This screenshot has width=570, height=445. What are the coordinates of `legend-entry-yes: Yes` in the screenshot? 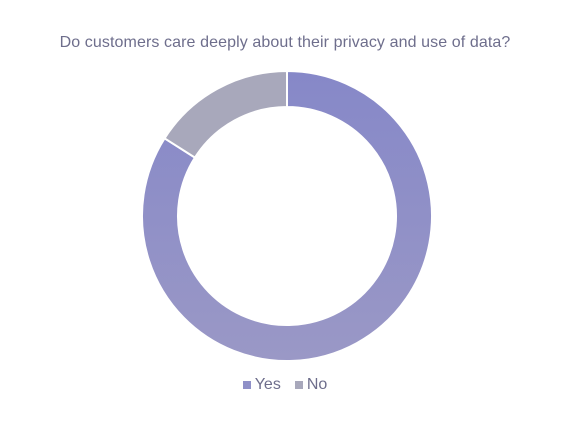 It's located at (261, 385).